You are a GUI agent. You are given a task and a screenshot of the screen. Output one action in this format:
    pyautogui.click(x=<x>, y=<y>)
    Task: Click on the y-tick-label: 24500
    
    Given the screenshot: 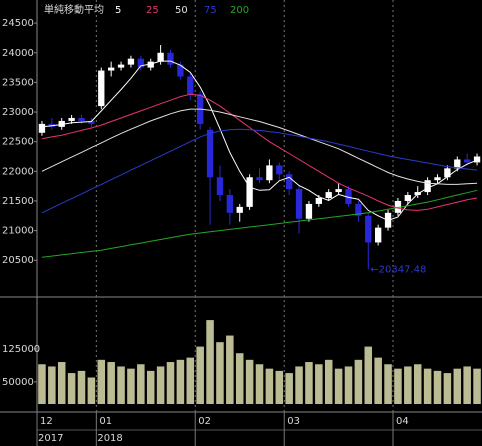 What is the action you would take?
    pyautogui.click(x=18, y=23)
    